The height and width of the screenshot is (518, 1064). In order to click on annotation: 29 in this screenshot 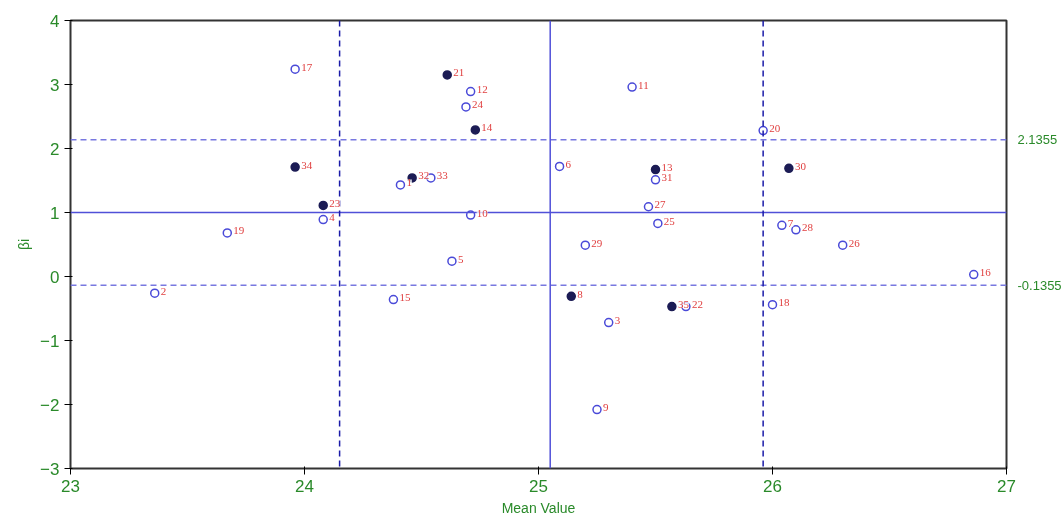, I will do `click(597, 242)`.